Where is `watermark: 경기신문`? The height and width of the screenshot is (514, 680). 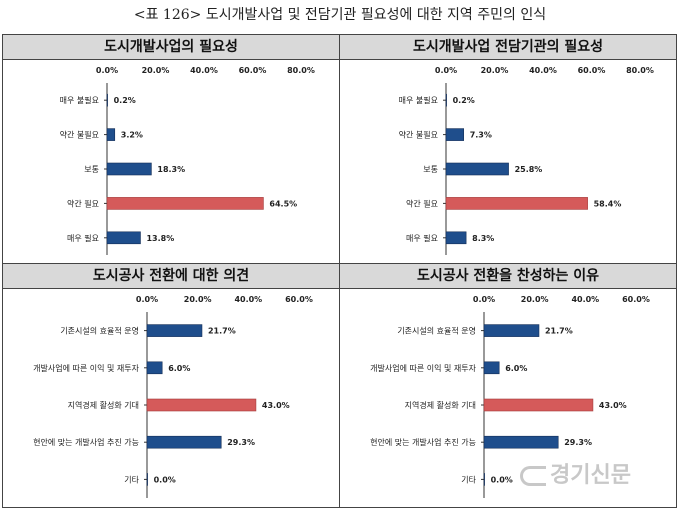
watermark: 경기신문 is located at coordinates (595, 476).